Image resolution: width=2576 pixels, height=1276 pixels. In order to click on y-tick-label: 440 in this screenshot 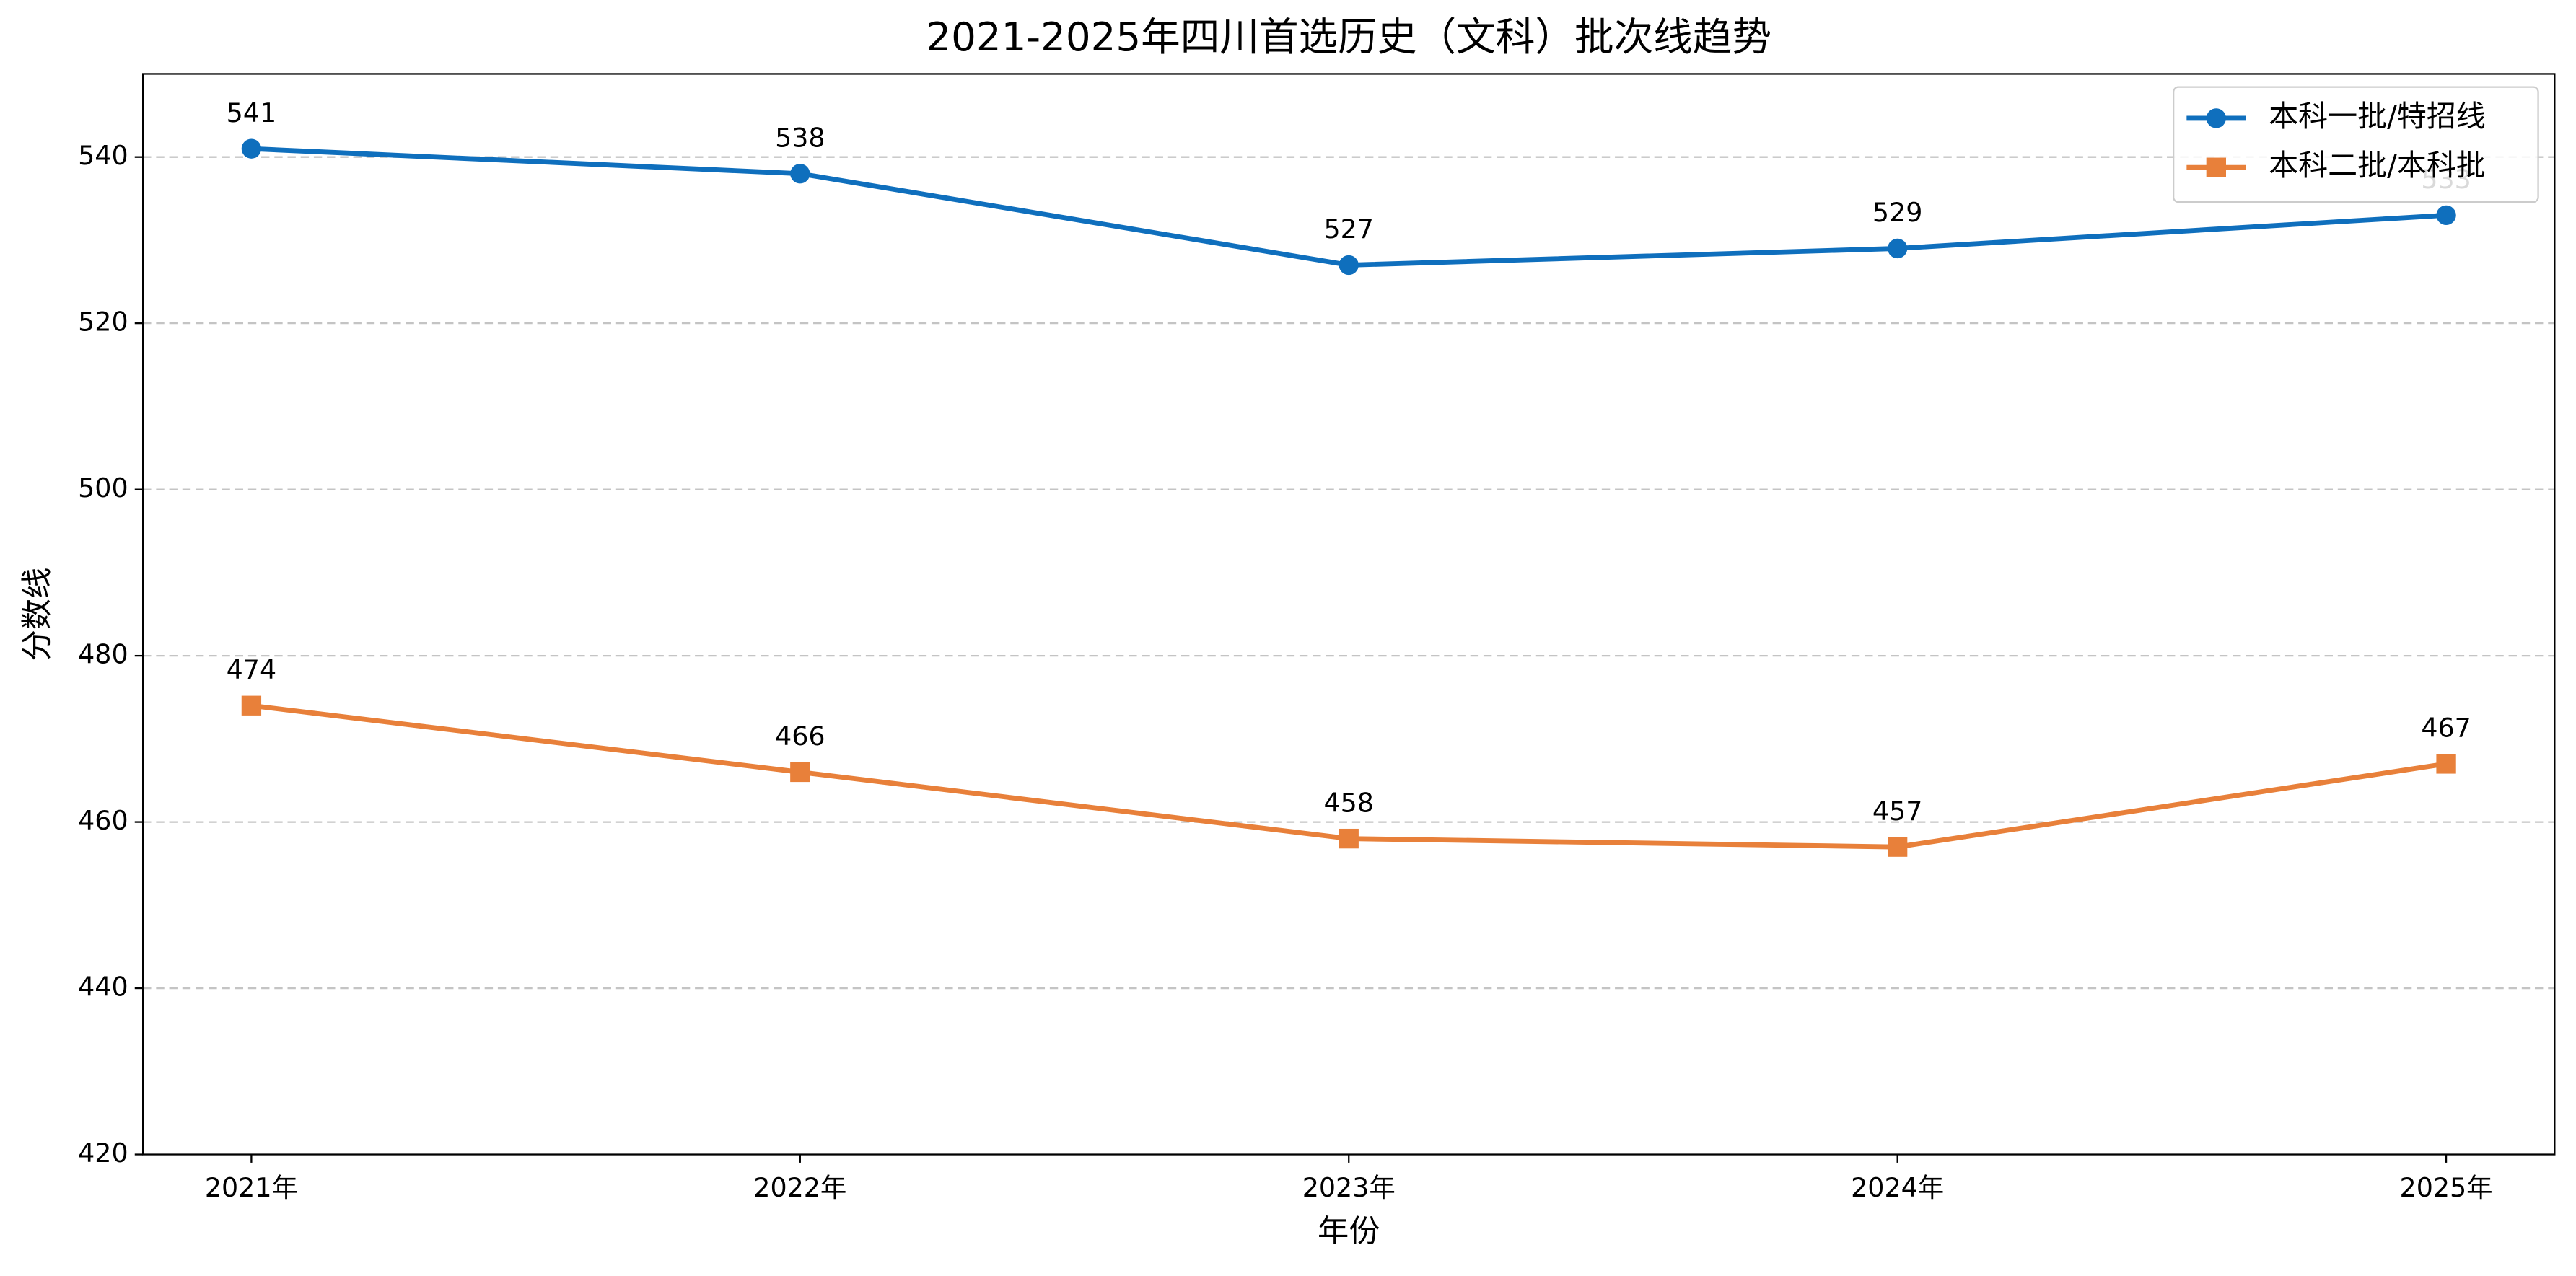, I will do `click(103, 988)`.